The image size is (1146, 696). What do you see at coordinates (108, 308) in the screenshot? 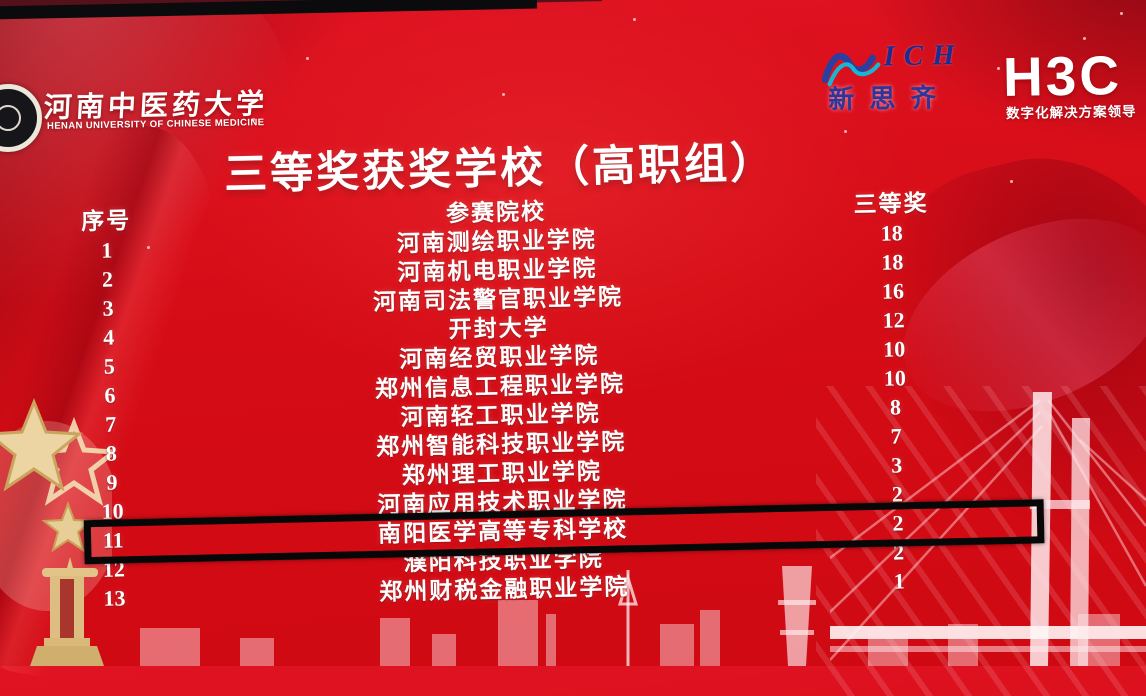
I see `row-number: 3` at bounding box center [108, 308].